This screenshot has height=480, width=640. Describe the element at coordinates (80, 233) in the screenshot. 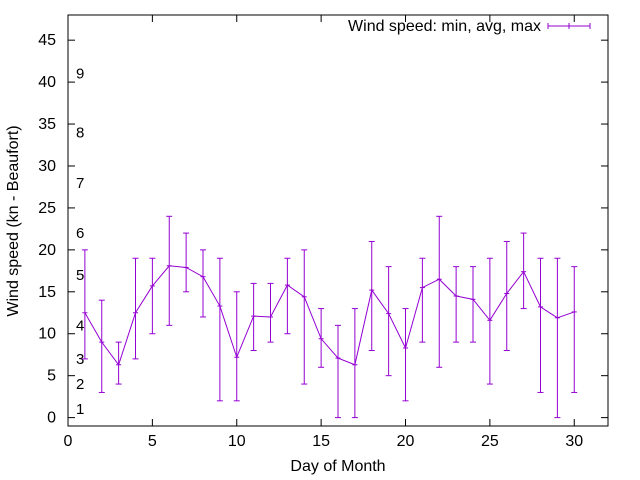

I see `beaufort-label: 6` at that location.